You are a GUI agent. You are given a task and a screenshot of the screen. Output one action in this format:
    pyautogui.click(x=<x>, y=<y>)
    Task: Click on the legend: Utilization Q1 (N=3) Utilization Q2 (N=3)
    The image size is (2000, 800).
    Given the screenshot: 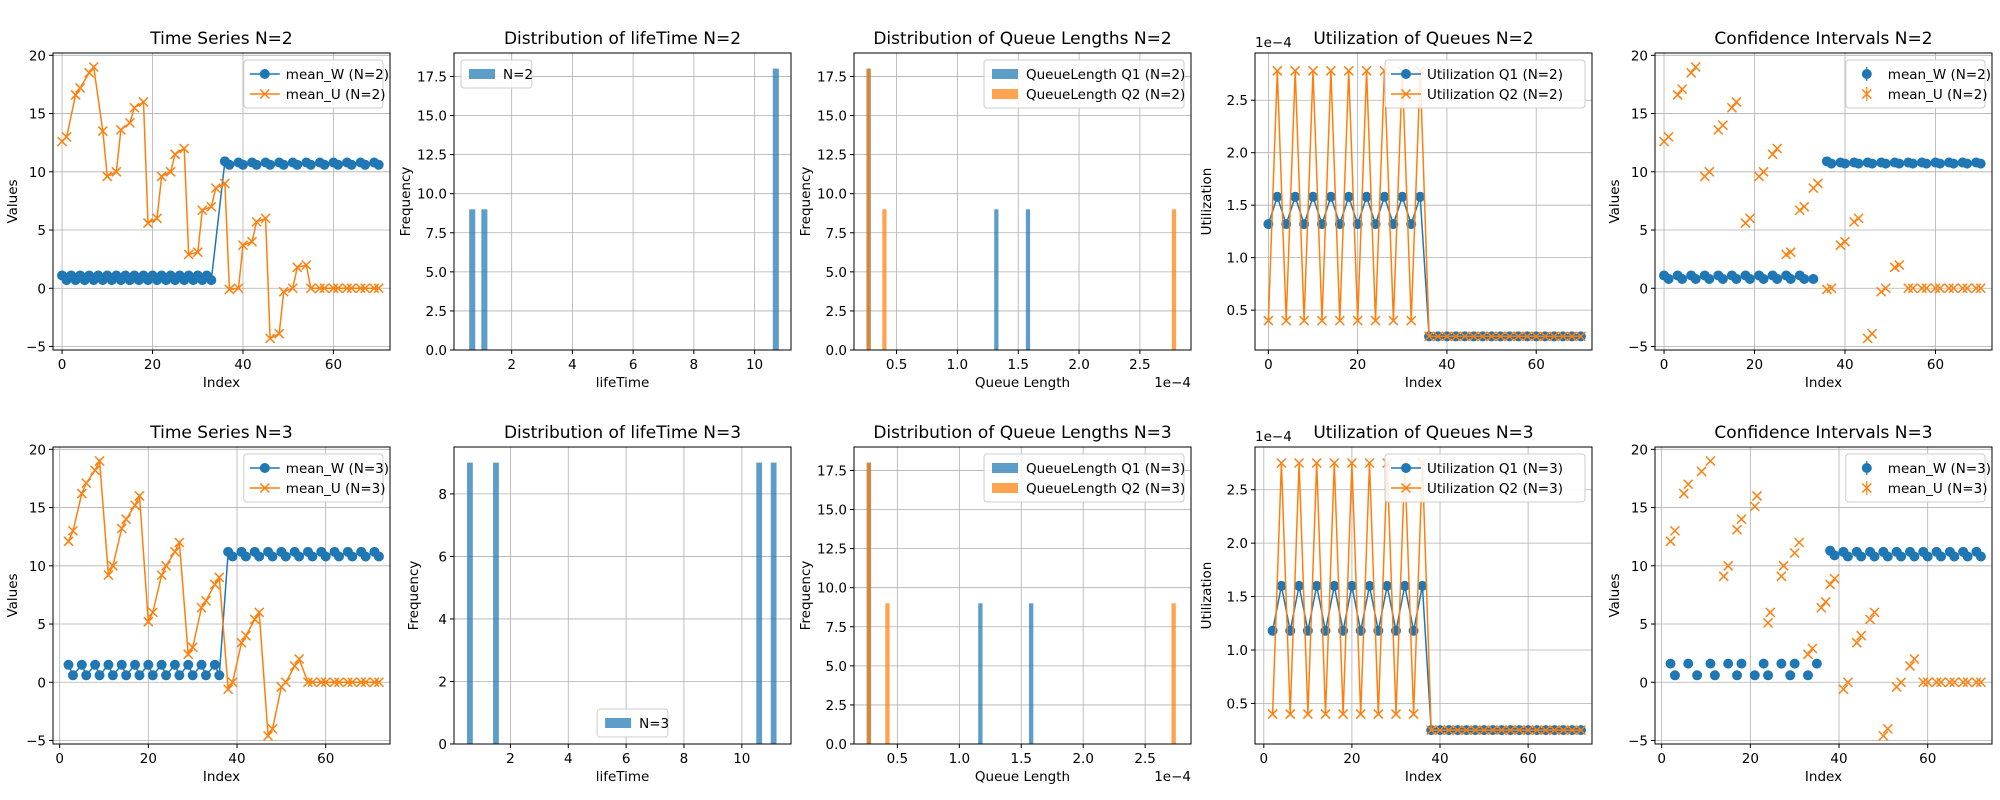 What is the action you would take?
    pyautogui.click(x=1485, y=478)
    